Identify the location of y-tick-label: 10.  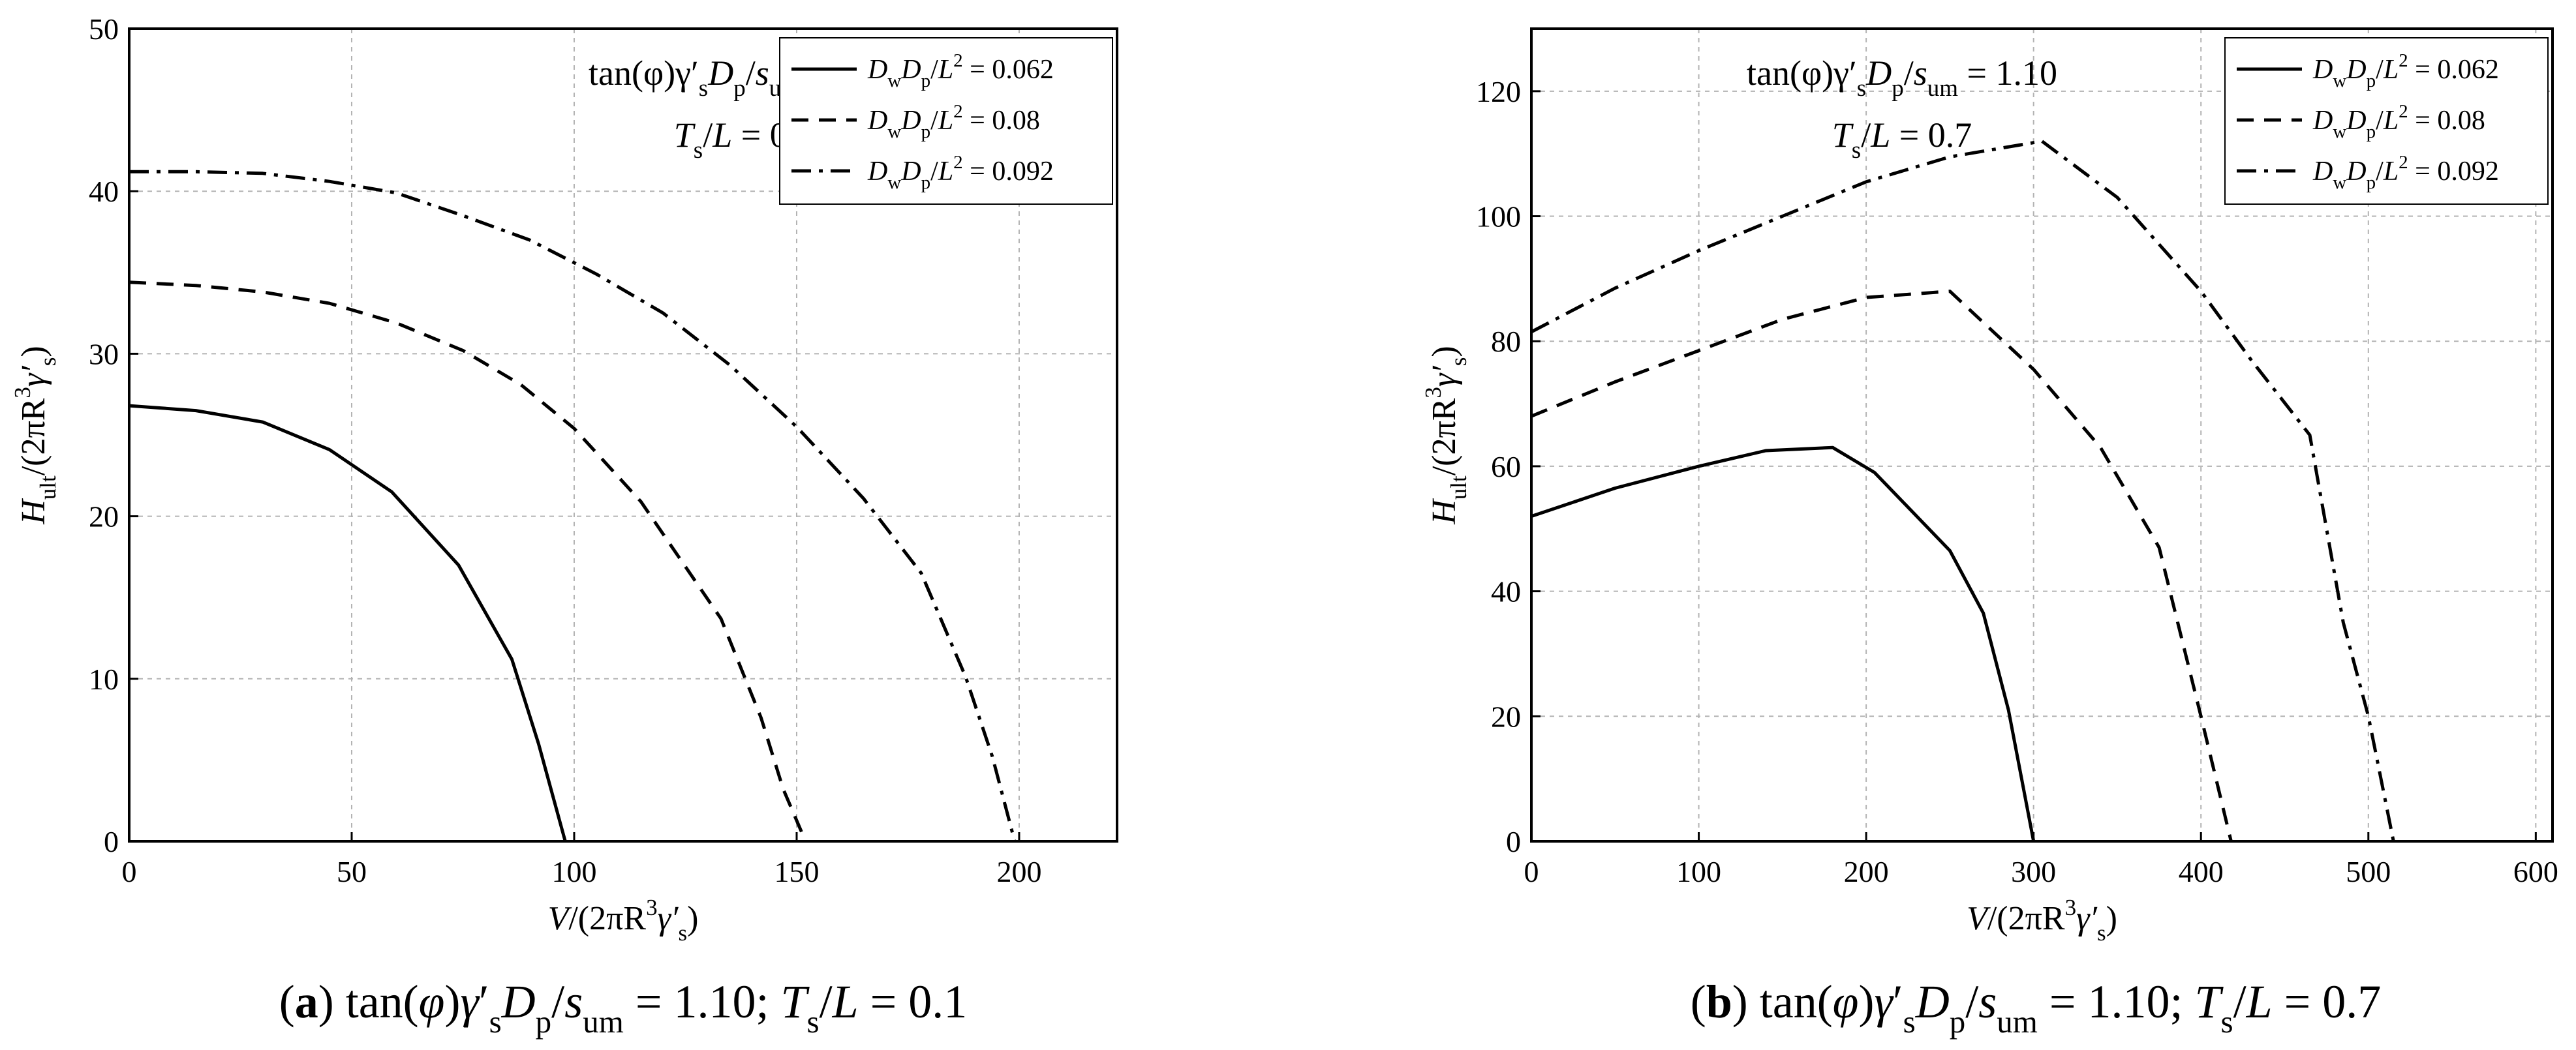
(104, 680).